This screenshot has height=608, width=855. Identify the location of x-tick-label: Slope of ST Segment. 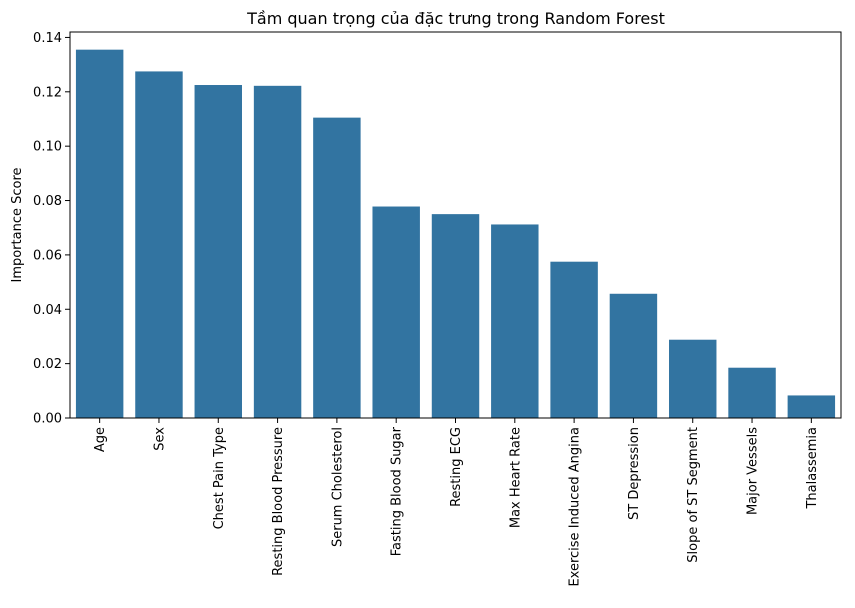
(693, 495).